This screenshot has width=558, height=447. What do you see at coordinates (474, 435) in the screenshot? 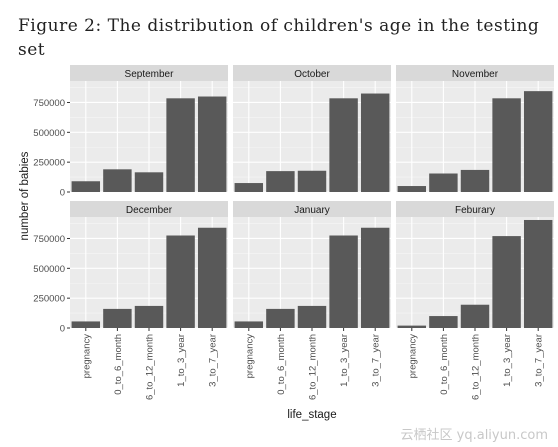
I see `watermark: 云栖社区 yq.aliyun.com` at bounding box center [474, 435].